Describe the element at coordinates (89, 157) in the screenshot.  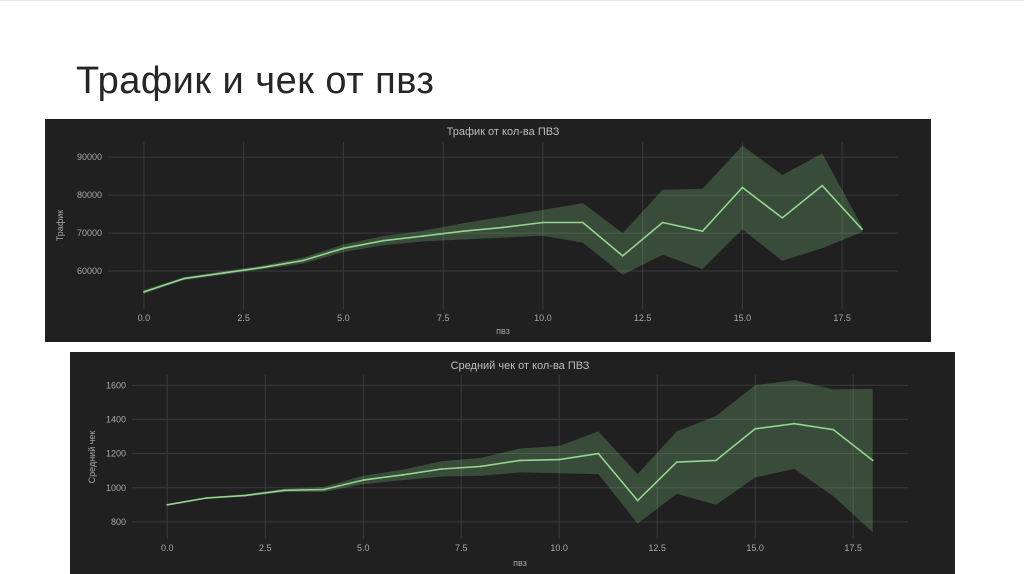
I see `y-tick-label: 90000` at that location.